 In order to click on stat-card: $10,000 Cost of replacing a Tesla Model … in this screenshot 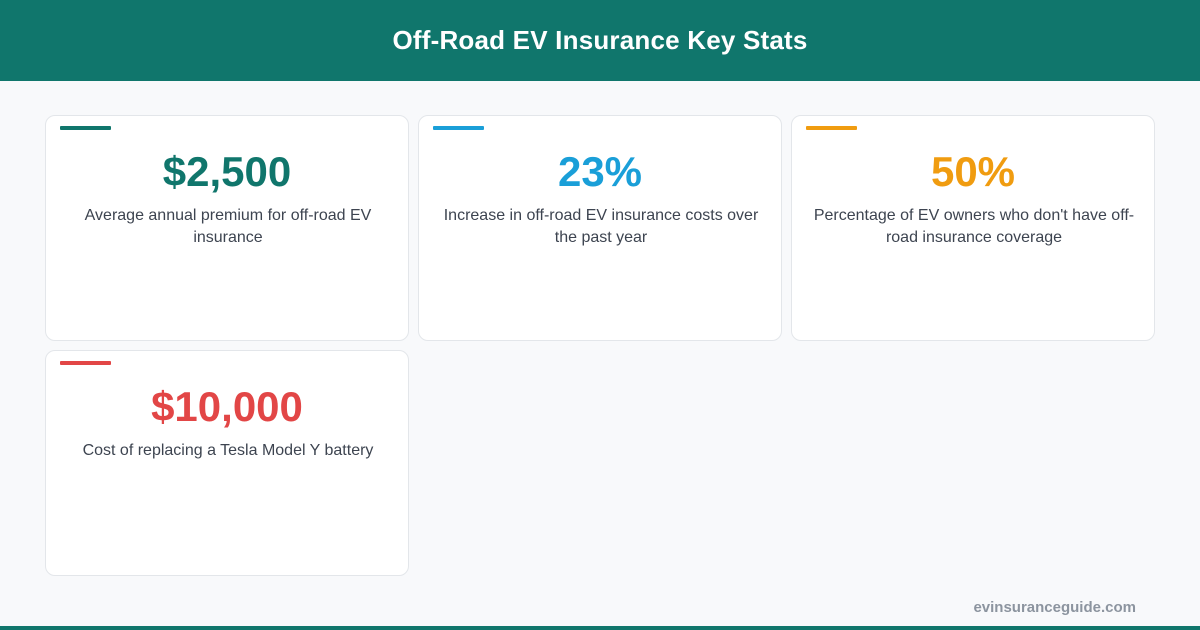, I will do `click(227, 463)`.